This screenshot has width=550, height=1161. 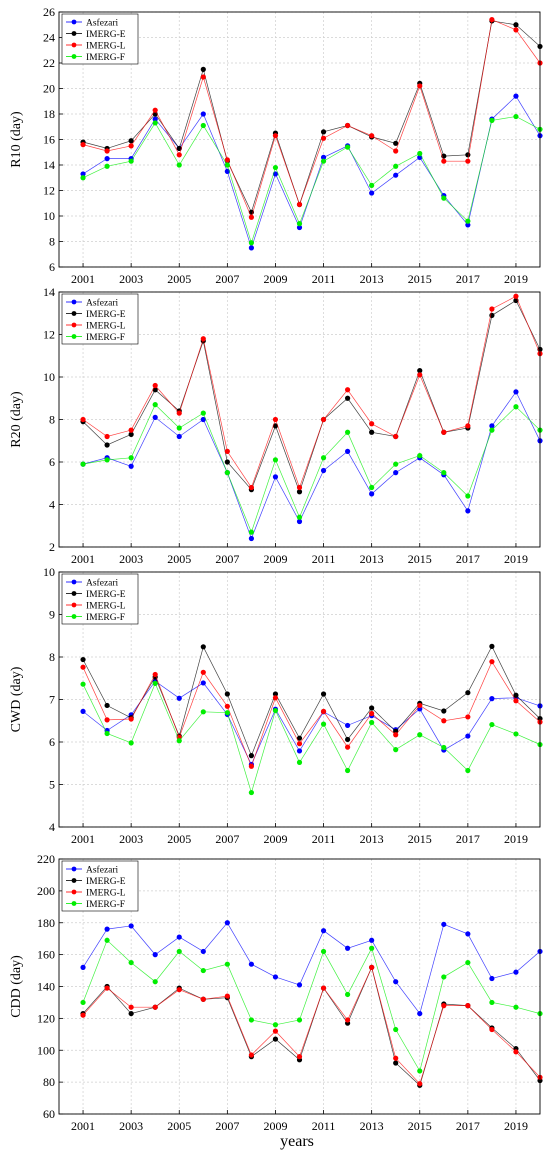 I want to click on legend-marker-imerg-e, so click(x=74, y=593).